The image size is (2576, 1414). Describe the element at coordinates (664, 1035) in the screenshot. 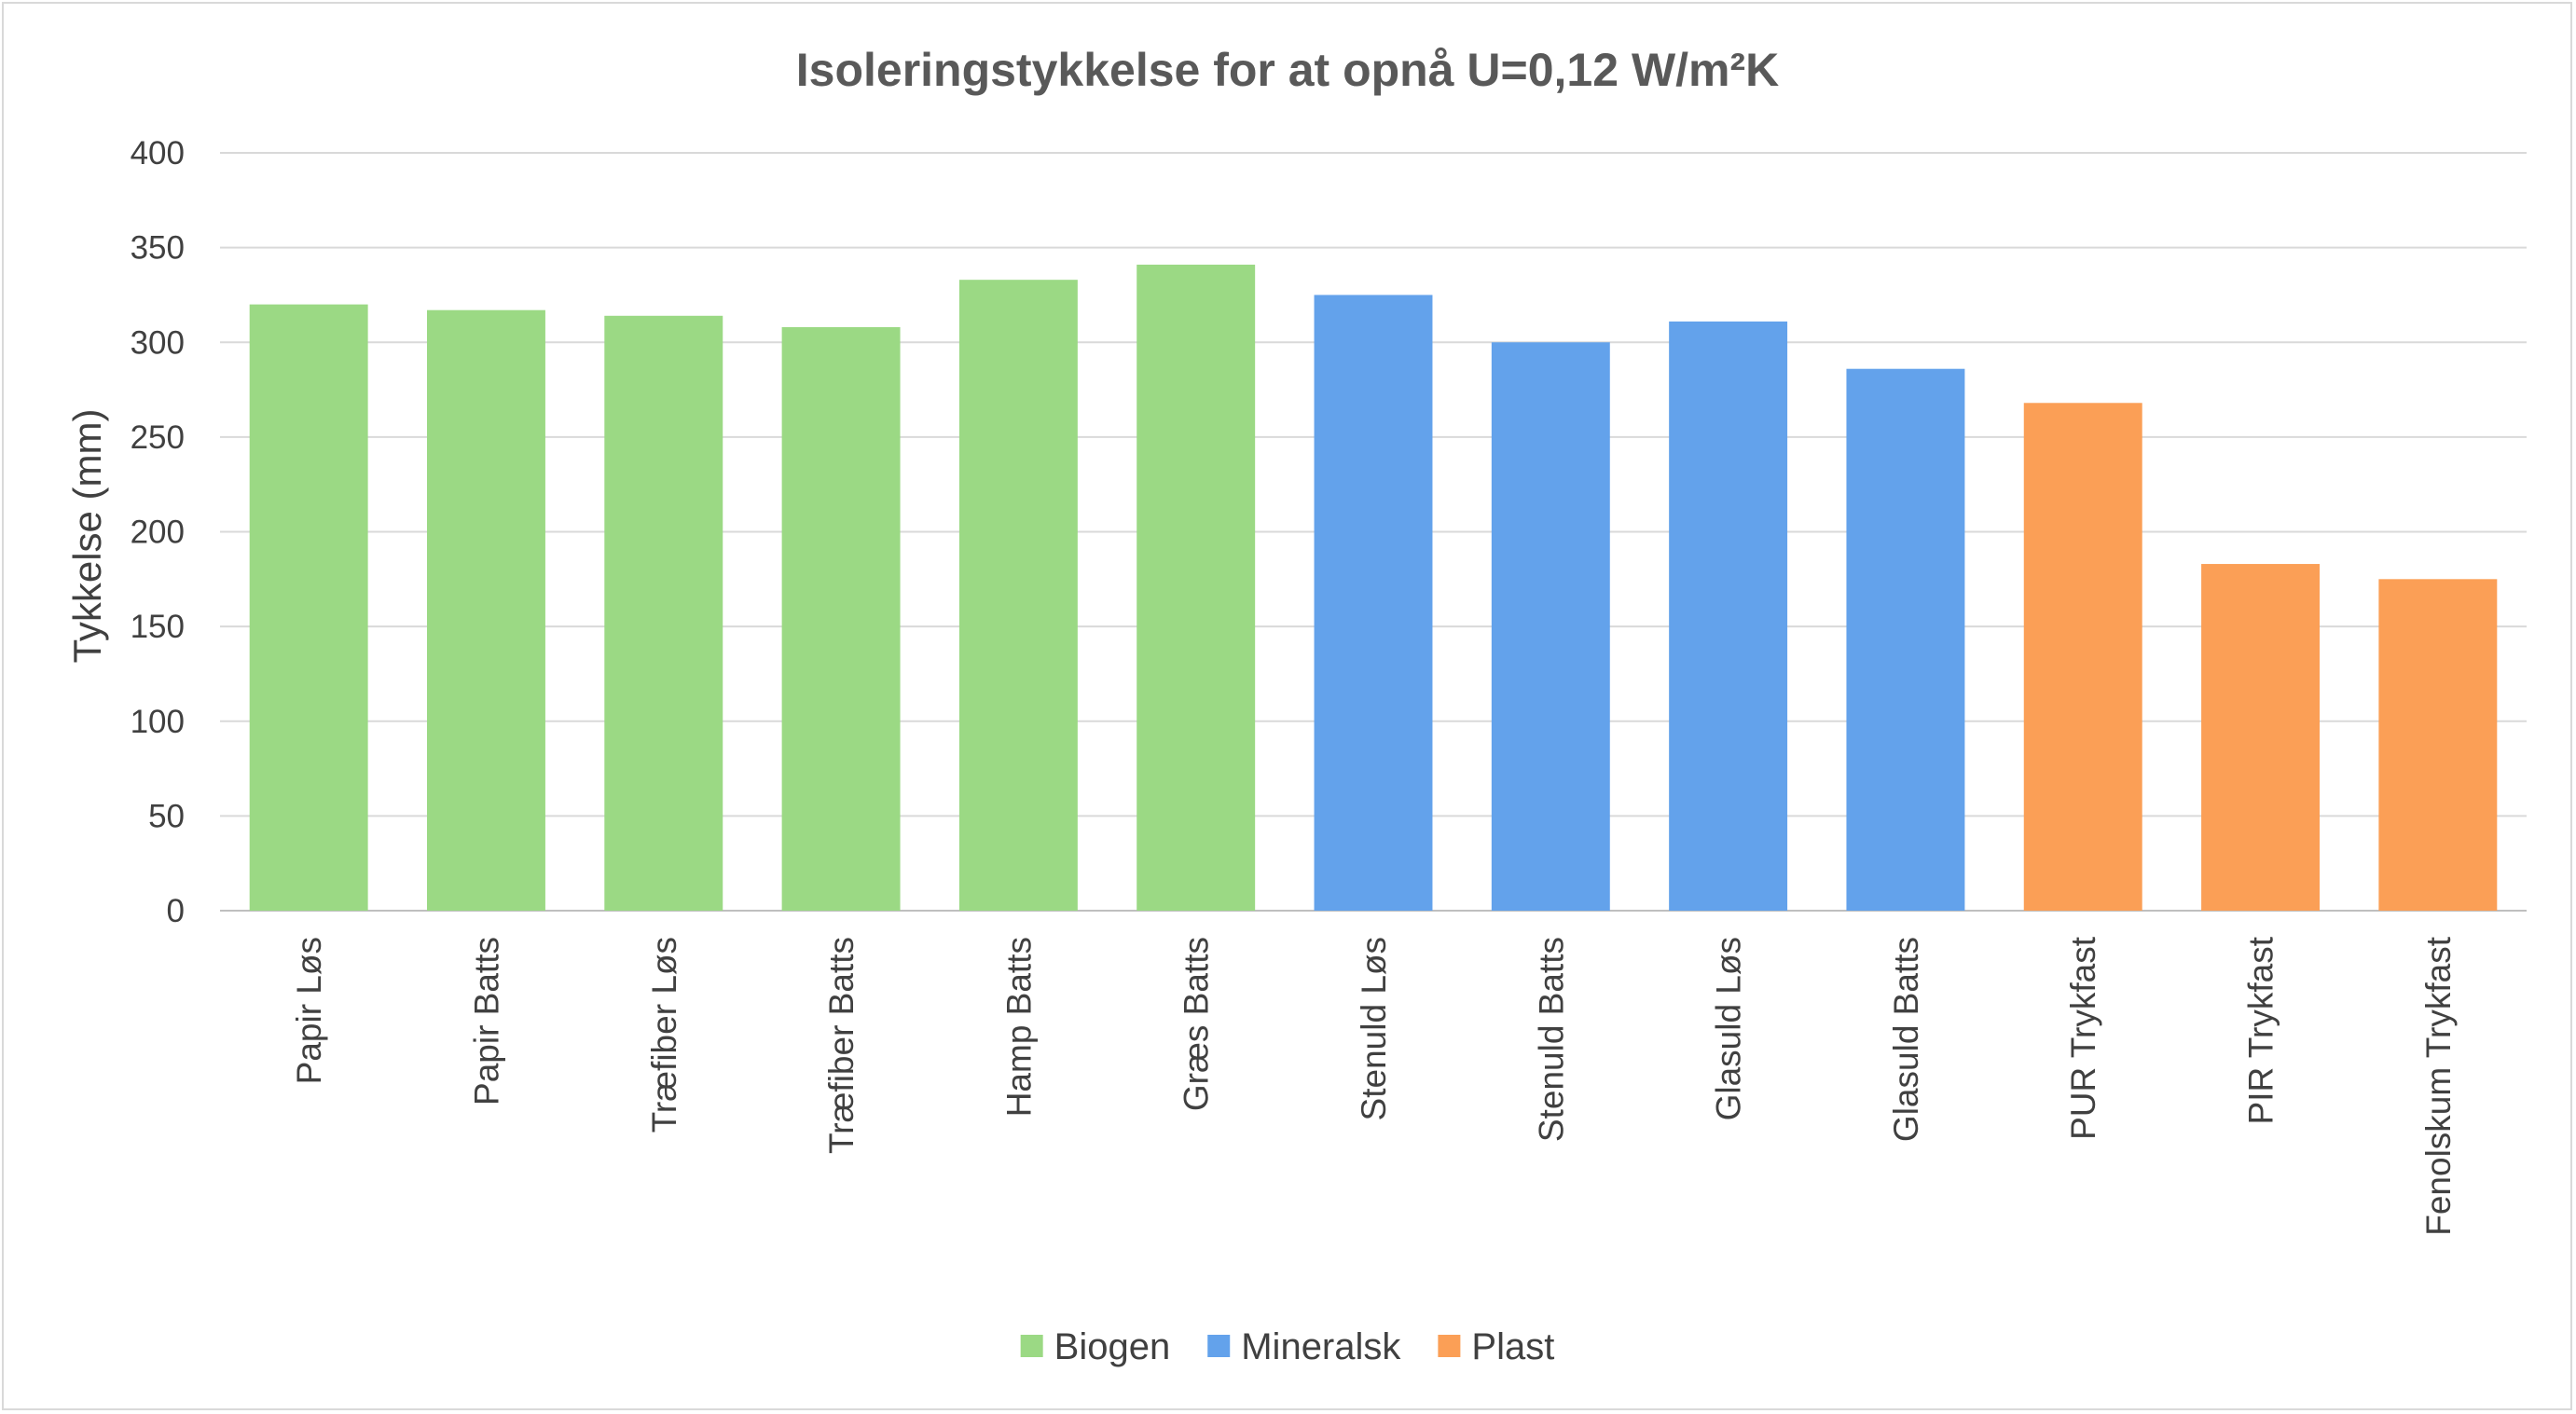

I see `x-category-label: Træfiber Løs` at that location.